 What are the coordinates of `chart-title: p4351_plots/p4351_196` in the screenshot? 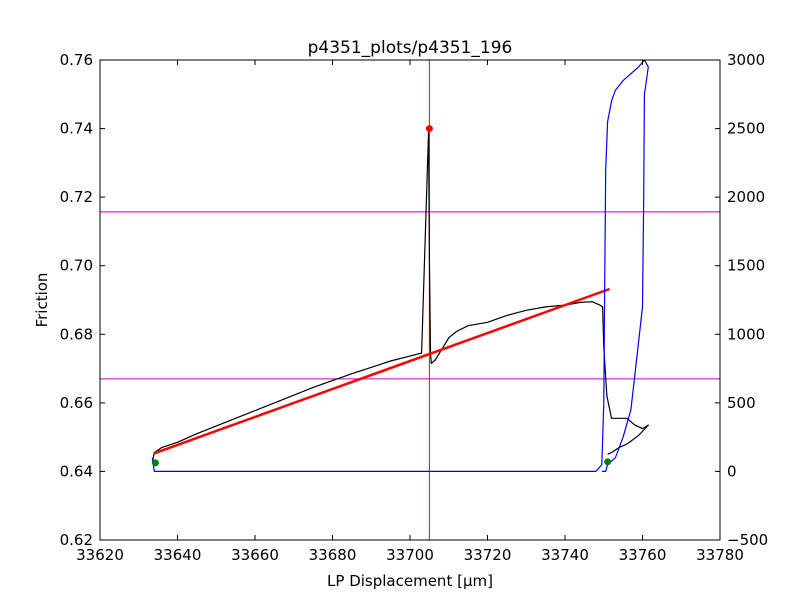 It's located at (410, 48).